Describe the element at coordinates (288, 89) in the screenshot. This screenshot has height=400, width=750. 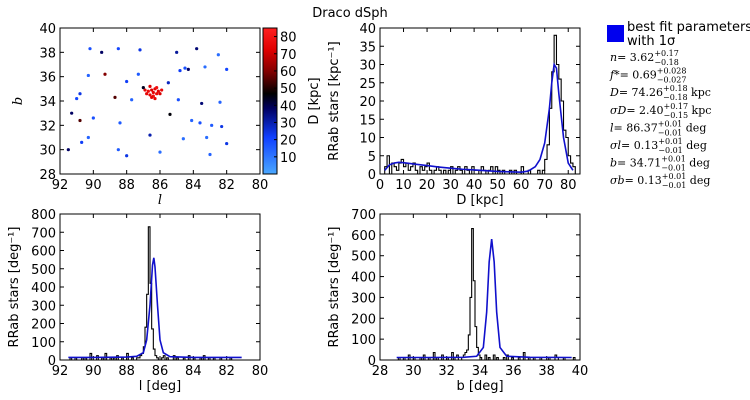
I see `colorbar-tick-label: 50` at that location.